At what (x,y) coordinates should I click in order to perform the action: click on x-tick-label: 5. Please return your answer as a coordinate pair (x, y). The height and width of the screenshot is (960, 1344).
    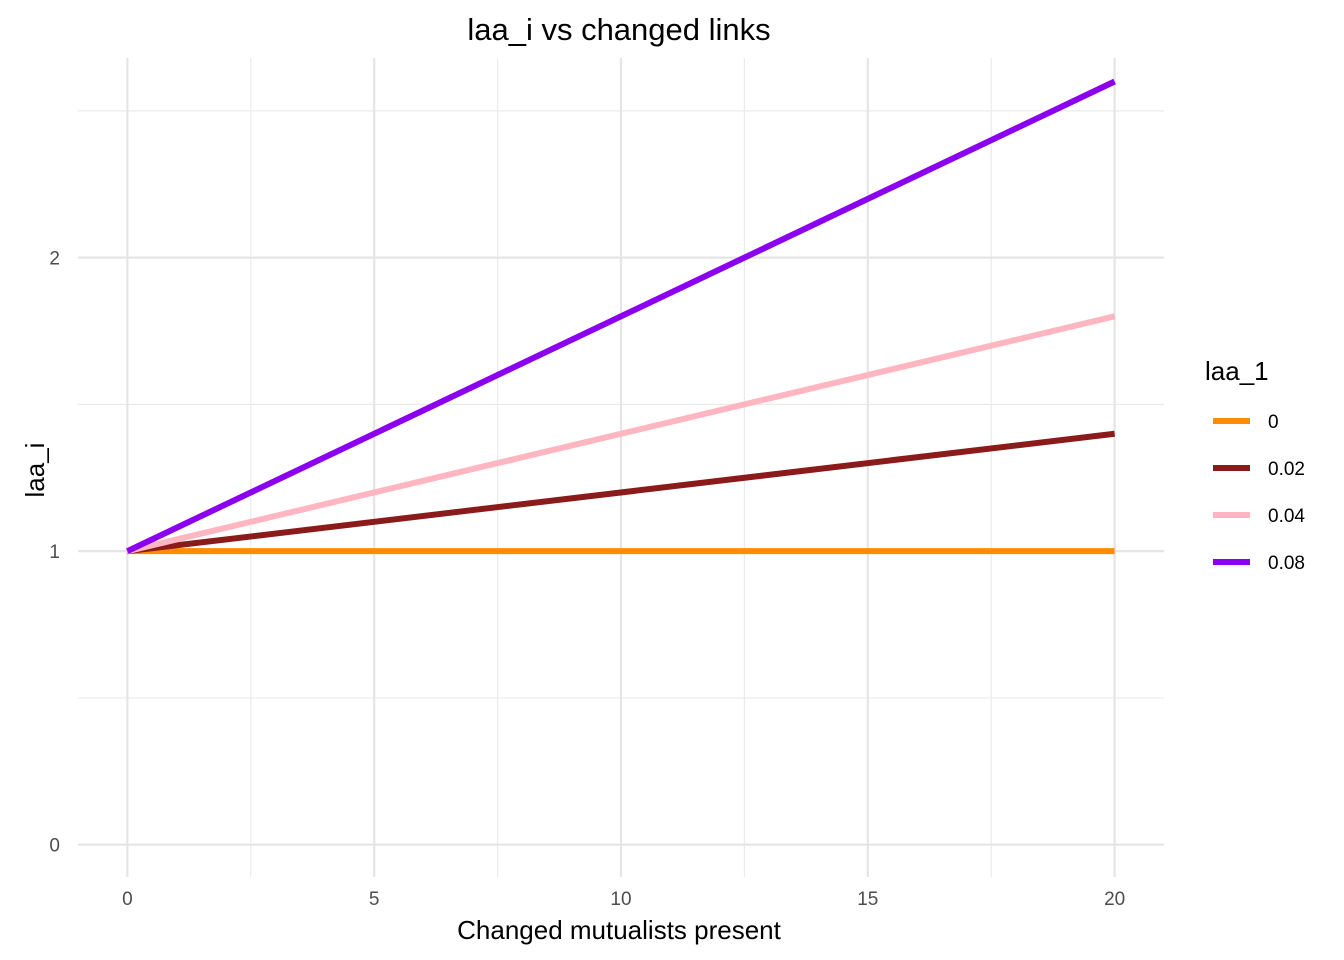
    Looking at the image, I should click on (374, 899).